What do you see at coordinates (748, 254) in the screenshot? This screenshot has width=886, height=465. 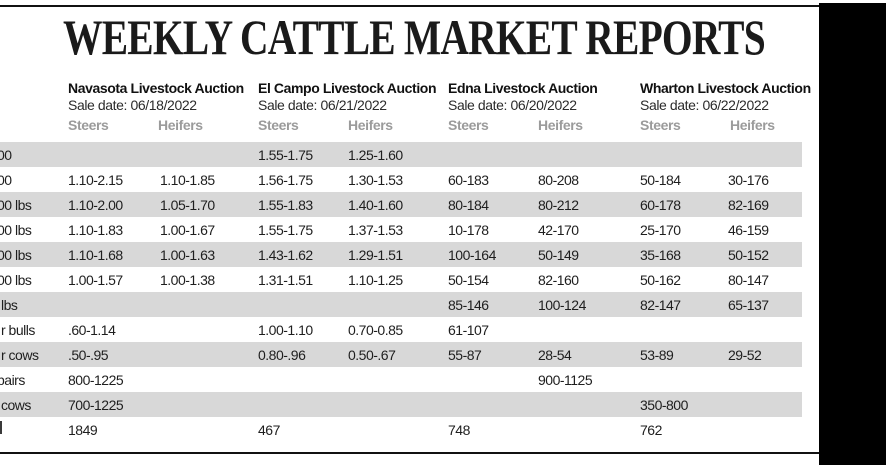 I see `cell-value: 50-152` at bounding box center [748, 254].